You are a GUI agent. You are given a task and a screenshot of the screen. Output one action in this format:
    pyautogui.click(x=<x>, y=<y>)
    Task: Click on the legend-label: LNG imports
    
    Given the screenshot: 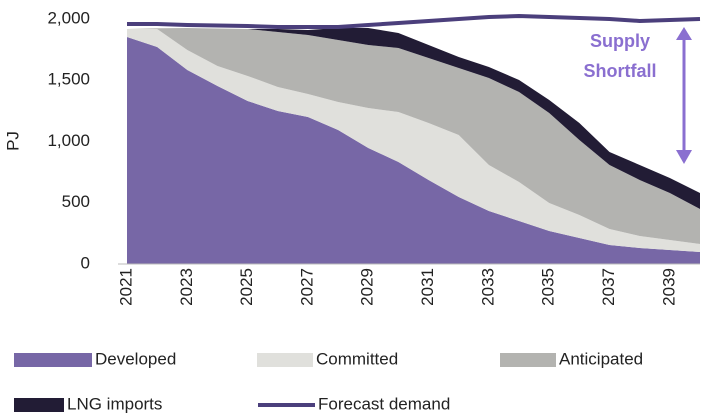 What is the action you would take?
    pyautogui.click(x=114, y=403)
    